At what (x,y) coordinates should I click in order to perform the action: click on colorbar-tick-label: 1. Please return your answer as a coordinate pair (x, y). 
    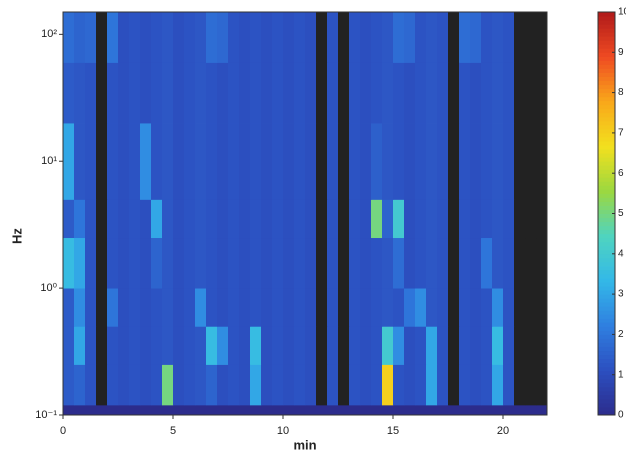
    Looking at the image, I should click on (621, 374).